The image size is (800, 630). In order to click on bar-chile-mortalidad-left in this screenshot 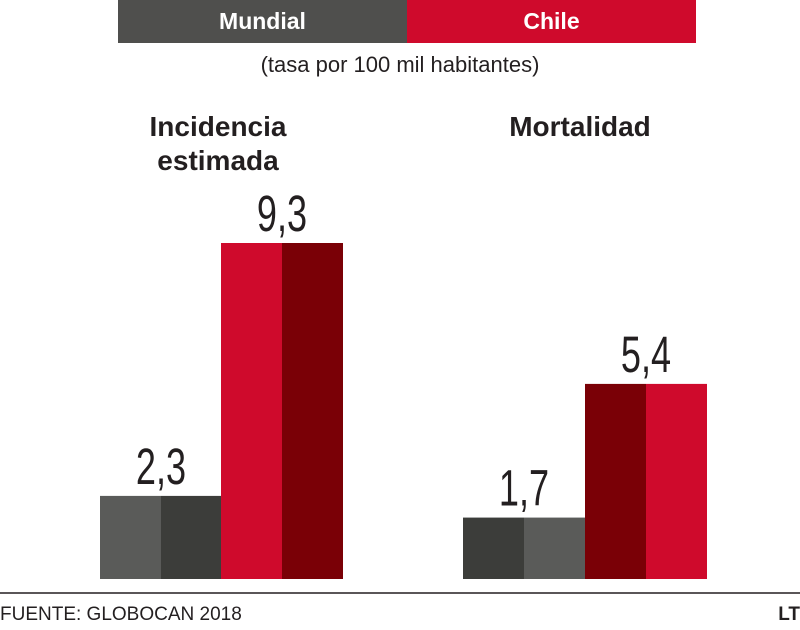, I will do `click(615, 481)`.